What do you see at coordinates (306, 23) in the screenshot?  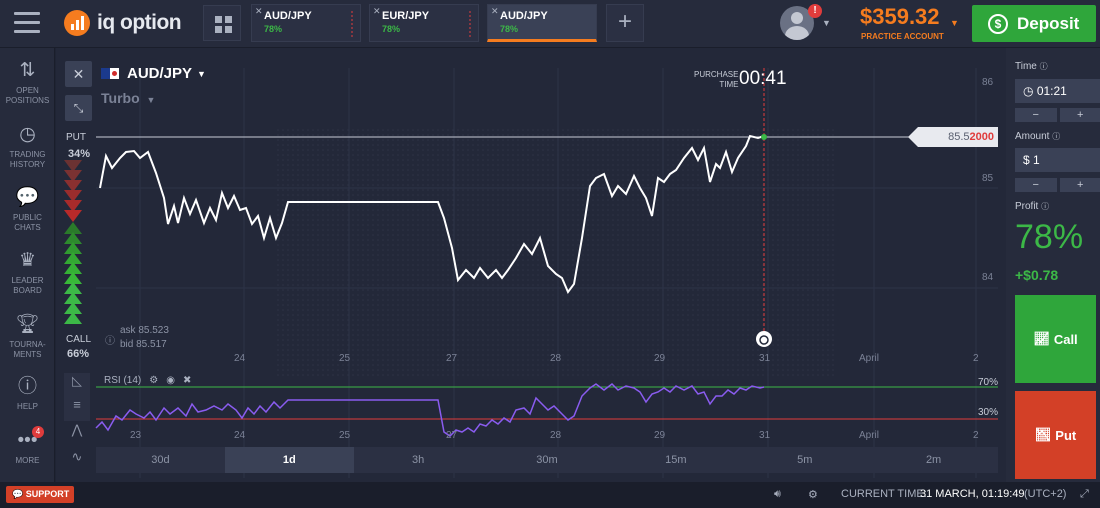 I see `asset-tab-1: ✕ AUD/JPY 78%` at bounding box center [306, 23].